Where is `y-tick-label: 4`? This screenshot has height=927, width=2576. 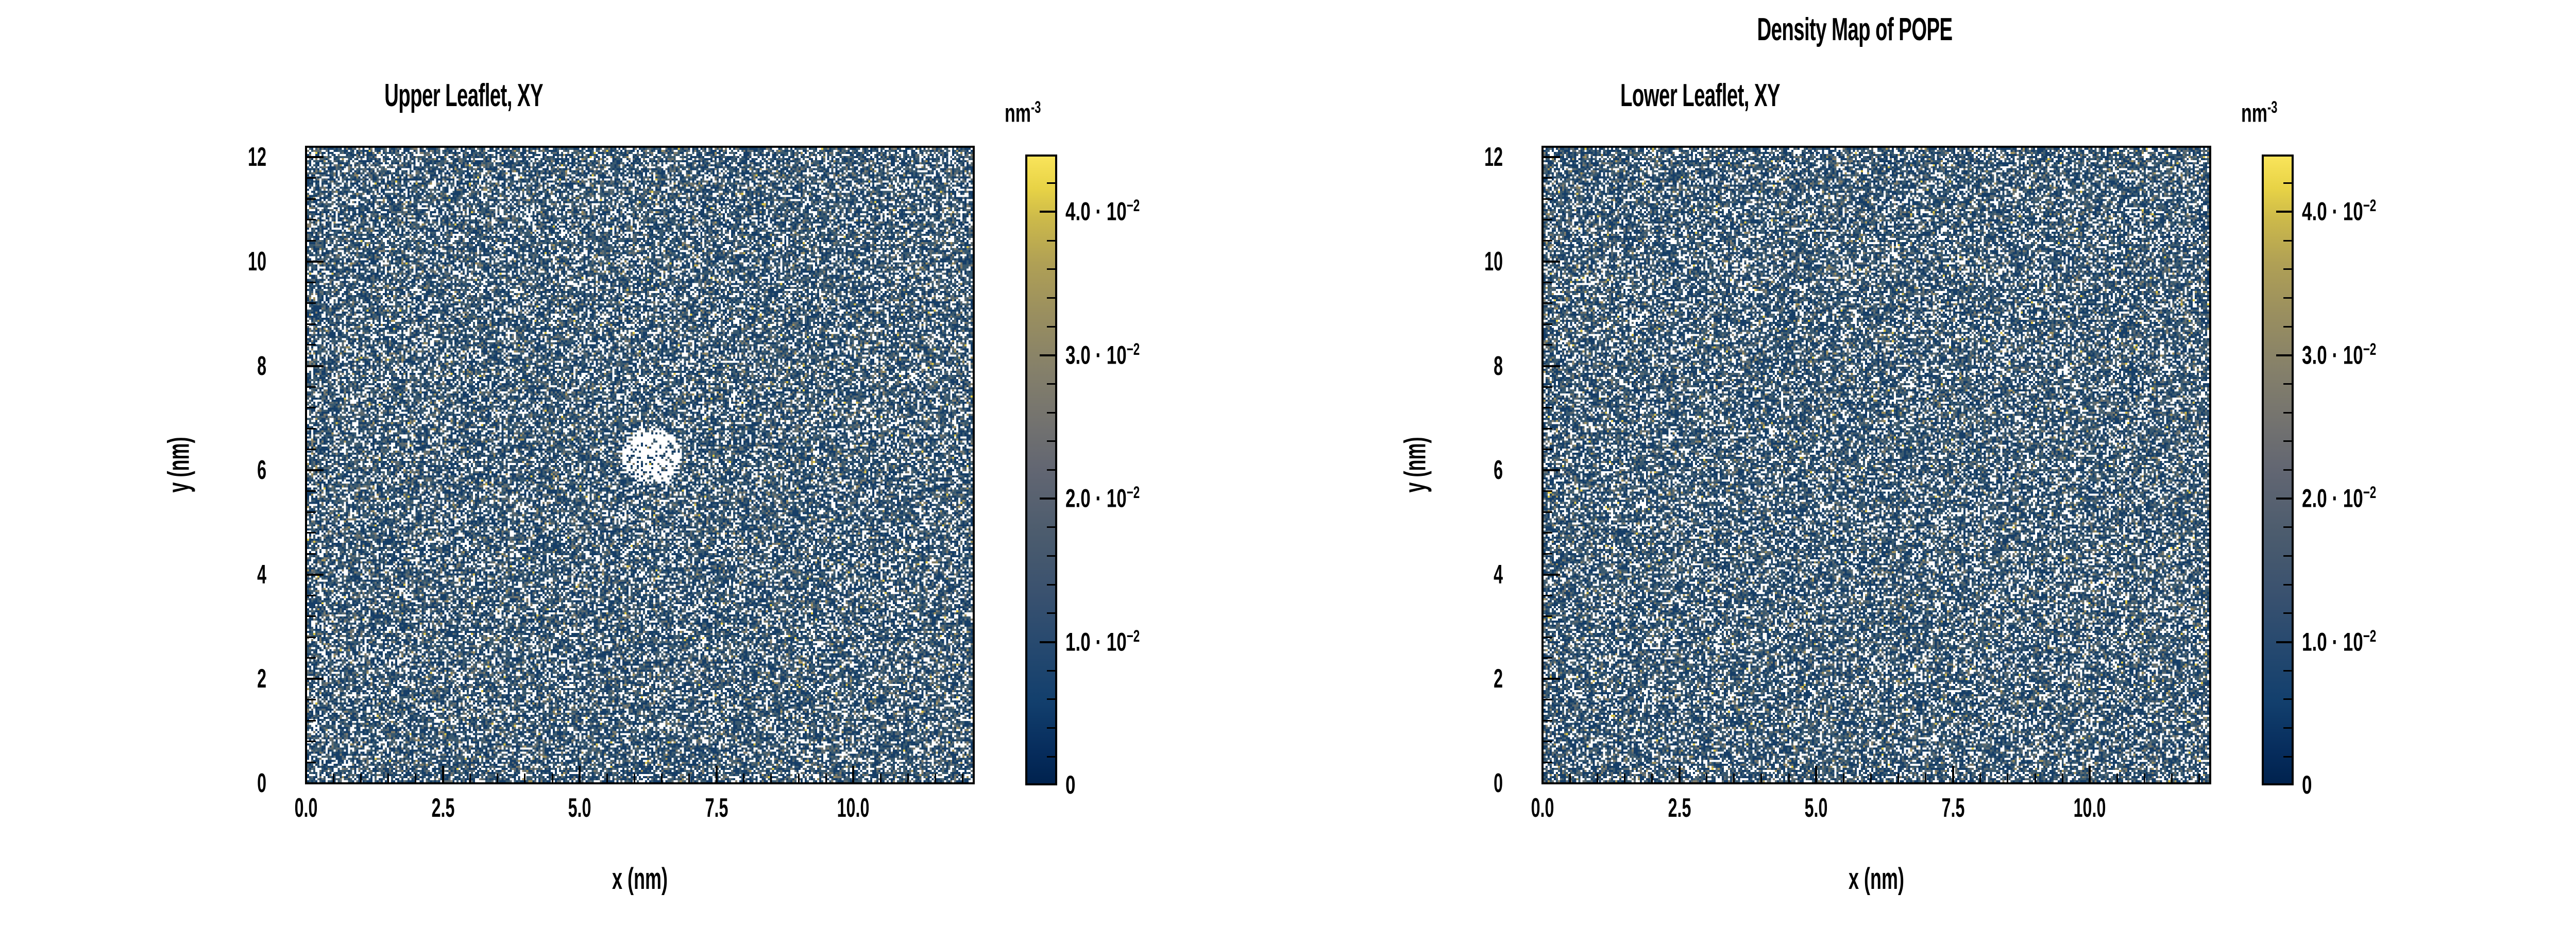
y-tick-label: 4 is located at coordinates (1498, 574).